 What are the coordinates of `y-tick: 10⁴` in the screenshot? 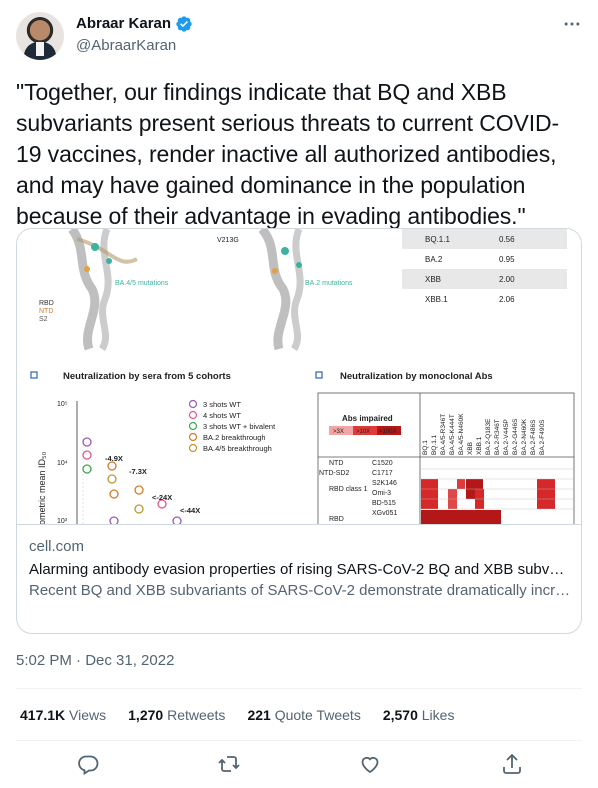 It's located at (62, 463).